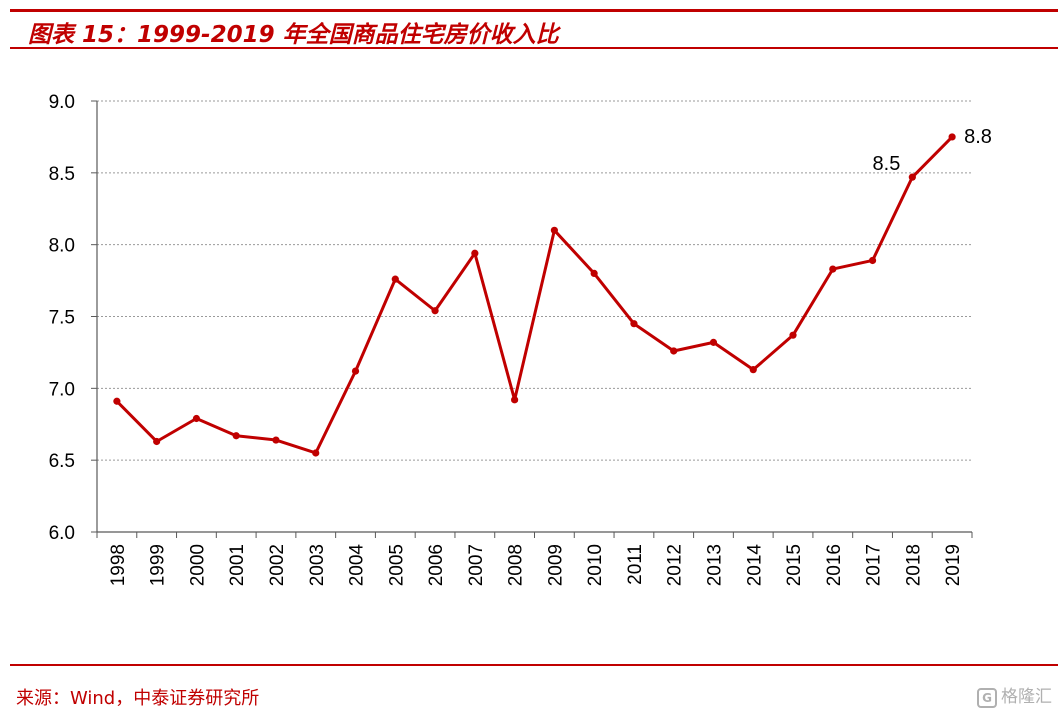 This screenshot has width=1062, height=712. Describe the element at coordinates (138, 698) in the screenshot. I see `source-note: 来源：Wind，中泰证券研究所` at that location.